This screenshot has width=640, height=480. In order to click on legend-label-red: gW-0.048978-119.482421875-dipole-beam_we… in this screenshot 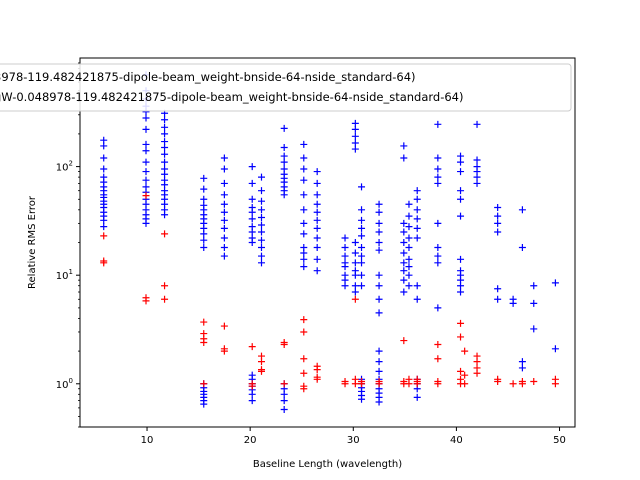, I will do `click(232, 97)`.